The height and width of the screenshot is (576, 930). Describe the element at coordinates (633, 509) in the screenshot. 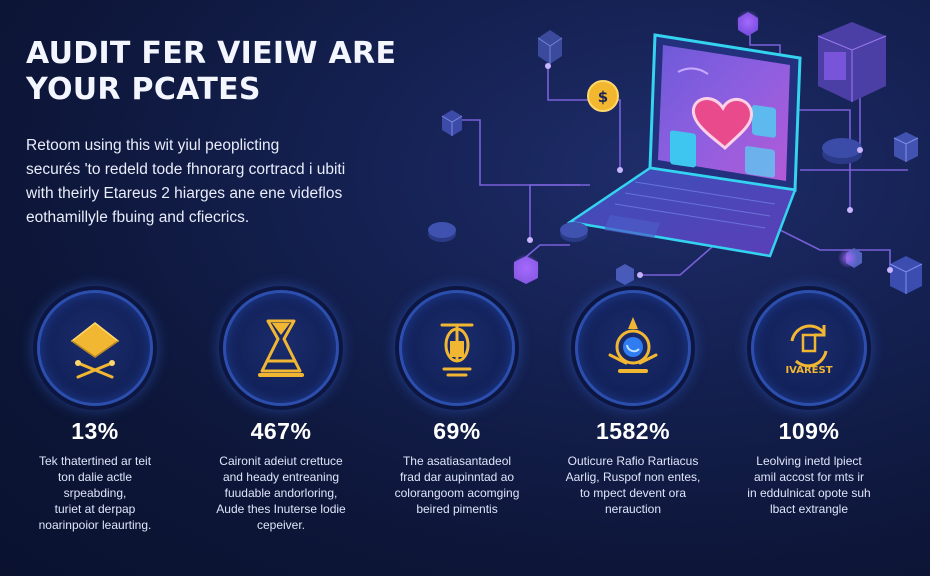

I see `stat-desc-line: nerauction` at that location.